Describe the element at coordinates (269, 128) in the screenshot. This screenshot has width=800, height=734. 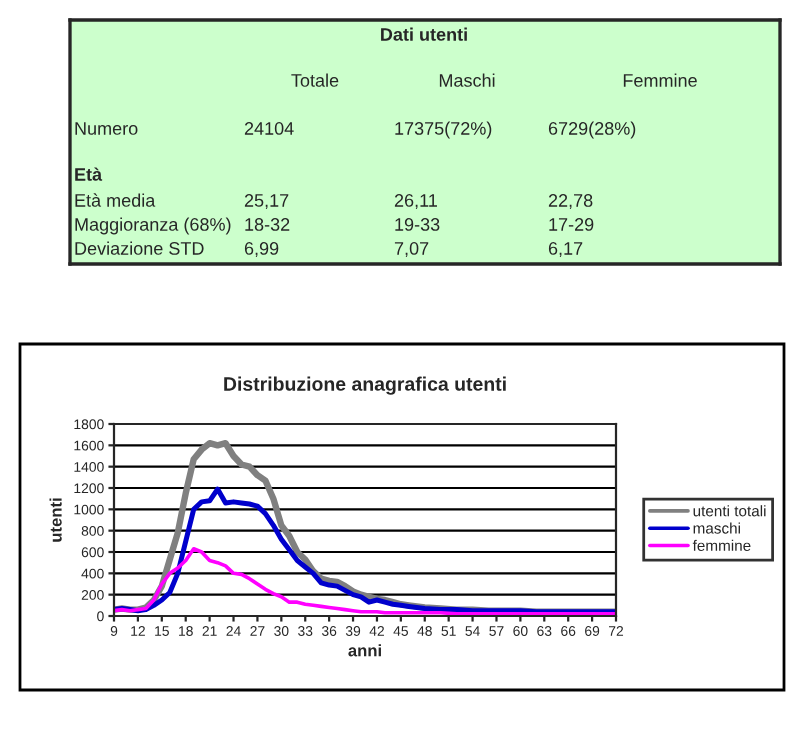
I see `text: 24104` at that location.